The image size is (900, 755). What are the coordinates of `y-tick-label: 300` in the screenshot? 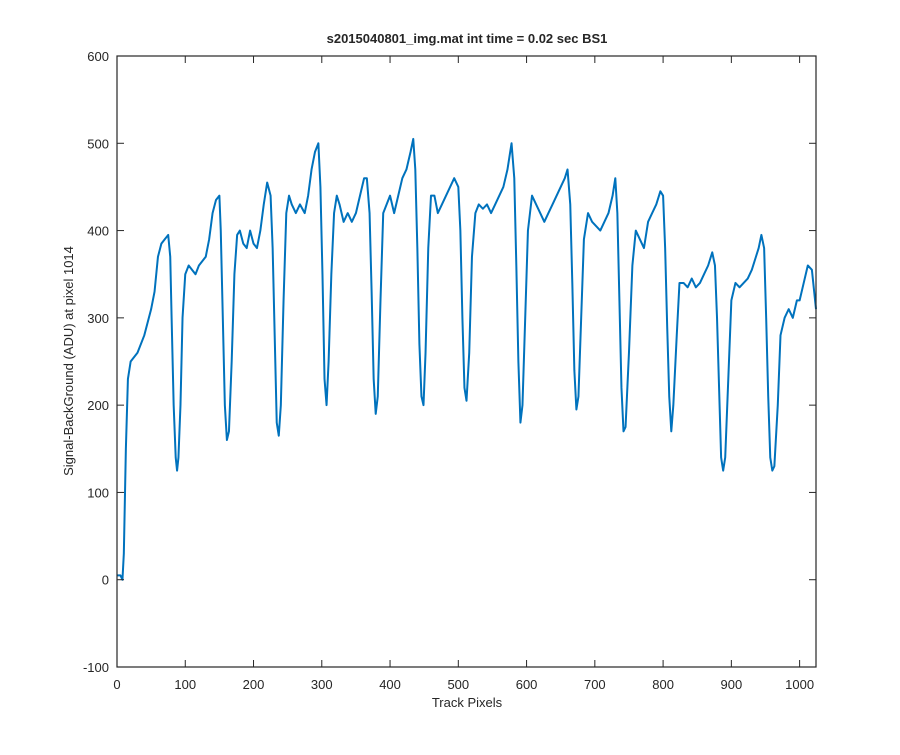 It's located at (98, 318).